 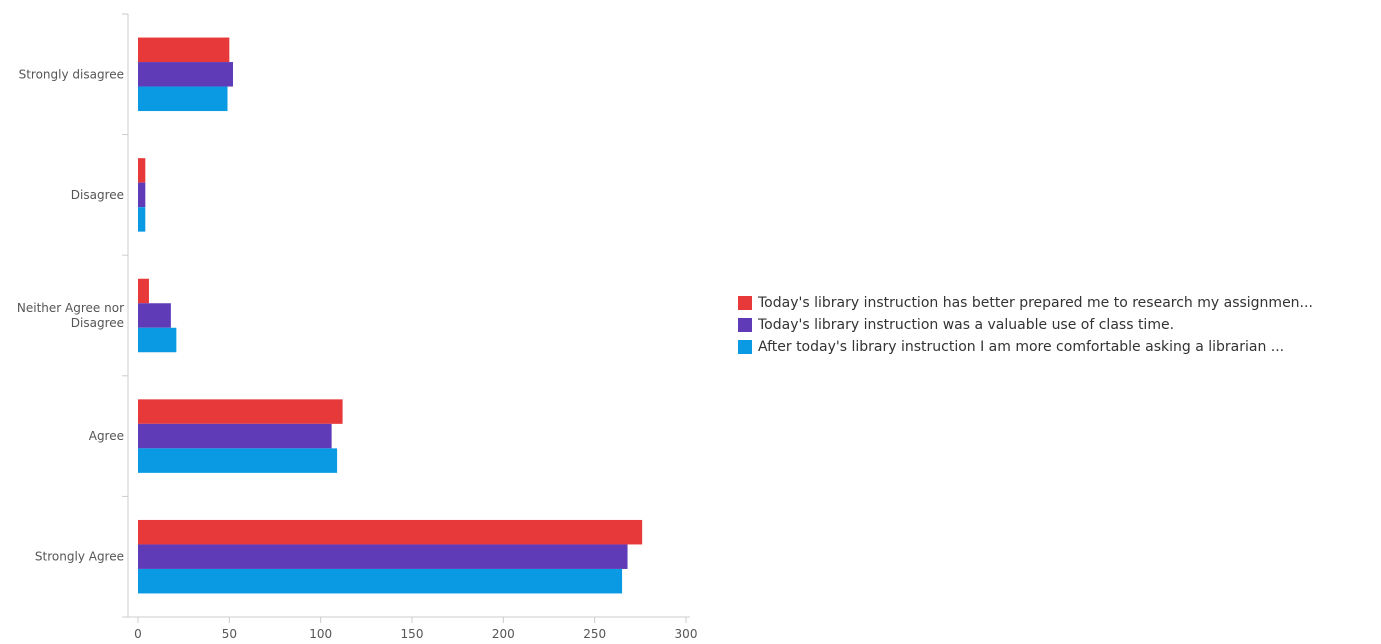 What do you see at coordinates (106, 436) in the screenshot?
I see `category-label: Agree` at bounding box center [106, 436].